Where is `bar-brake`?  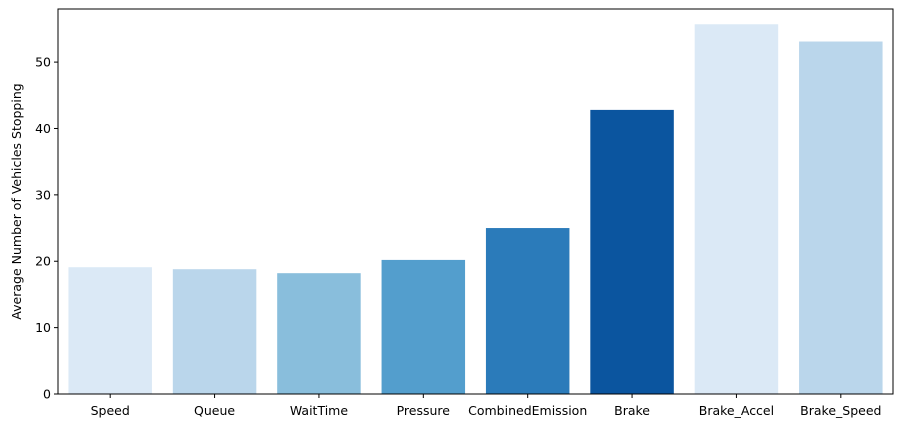 bar-brake is located at coordinates (632, 252).